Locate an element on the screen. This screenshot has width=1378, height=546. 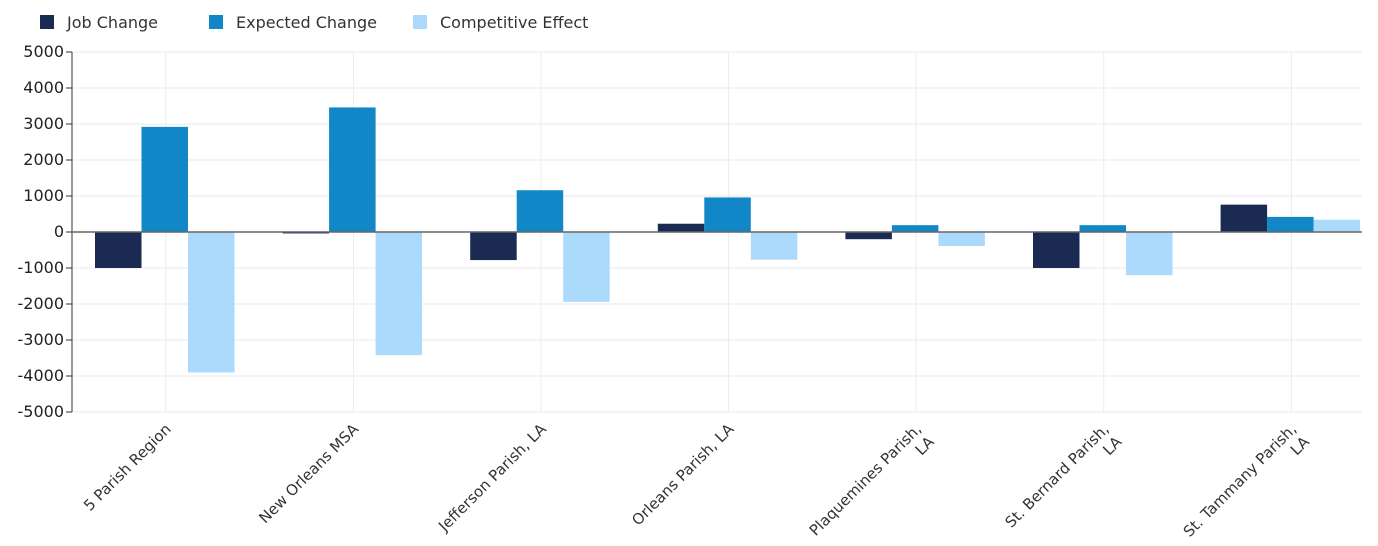
x-category-label: 5 Parish Region is located at coordinates (127, 467).